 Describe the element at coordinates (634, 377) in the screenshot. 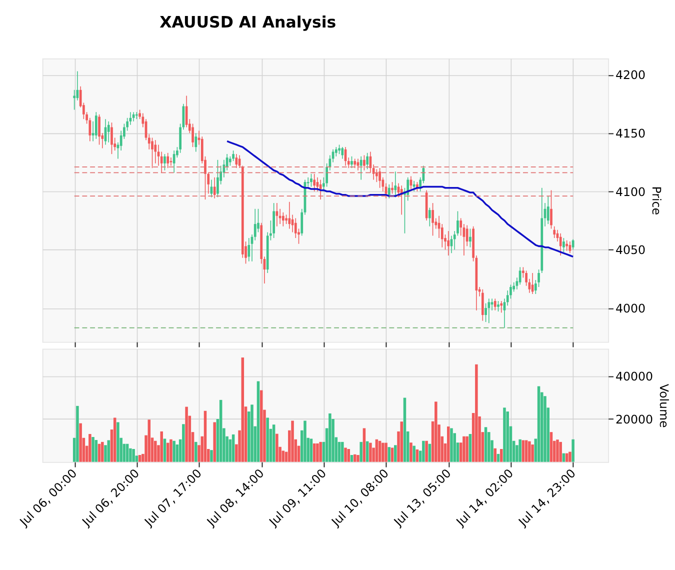

I see `y-tick-label: 40000` at that location.